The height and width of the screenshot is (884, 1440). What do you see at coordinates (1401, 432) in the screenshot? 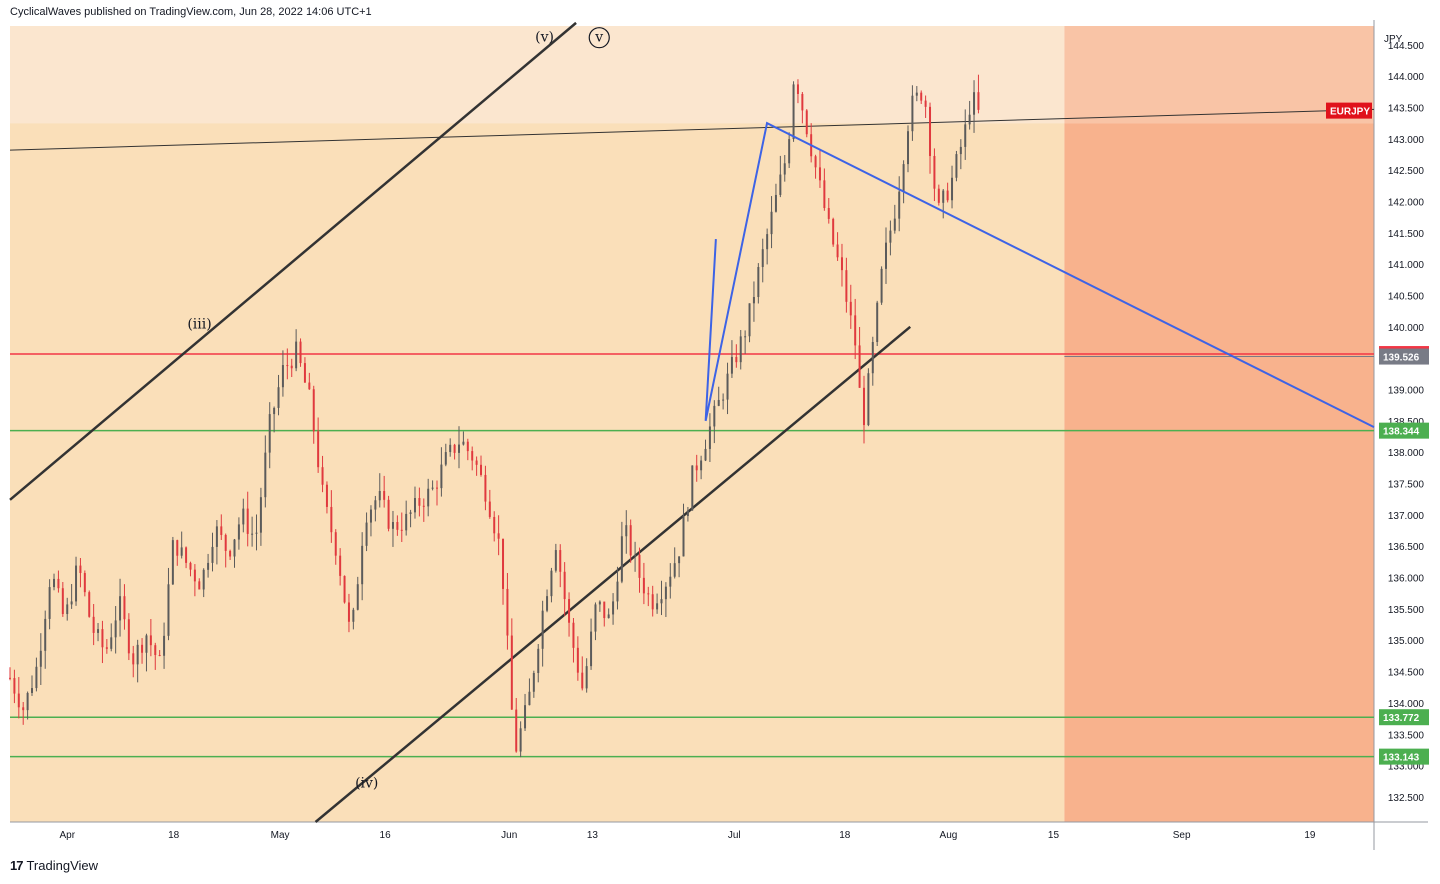
I see `level-badge-label-2: 138.344` at bounding box center [1401, 432].